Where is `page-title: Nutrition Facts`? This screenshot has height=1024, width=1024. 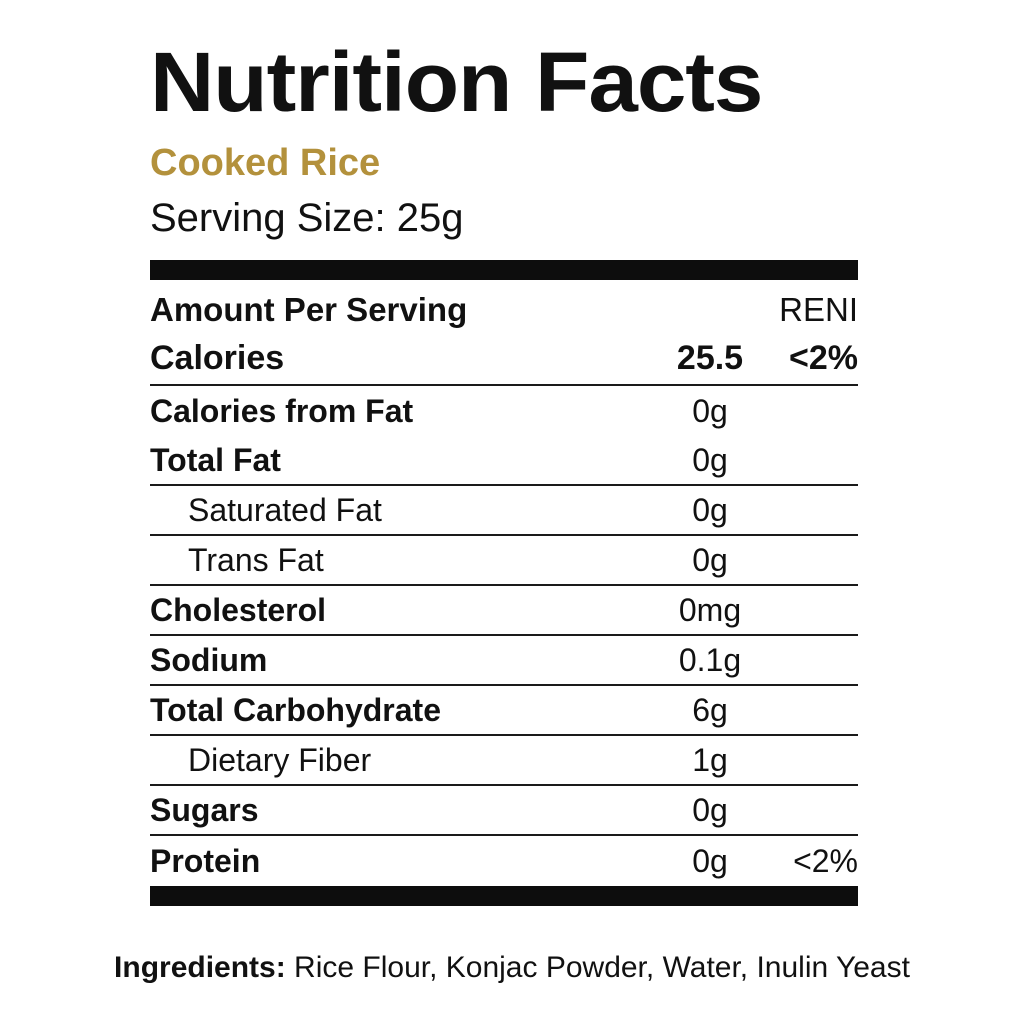 page-title: Nutrition Facts is located at coordinates (456, 82).